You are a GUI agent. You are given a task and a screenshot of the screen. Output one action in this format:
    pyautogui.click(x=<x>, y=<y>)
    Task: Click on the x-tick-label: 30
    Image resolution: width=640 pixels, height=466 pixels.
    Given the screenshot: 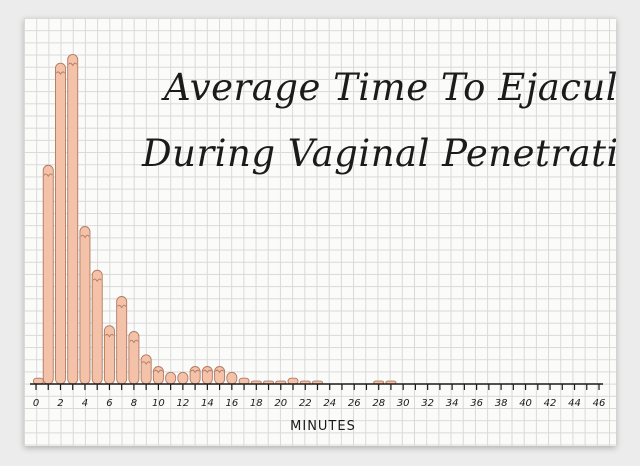 What is the action you would take?
    pyautogui.click(x=403, y=403)
    